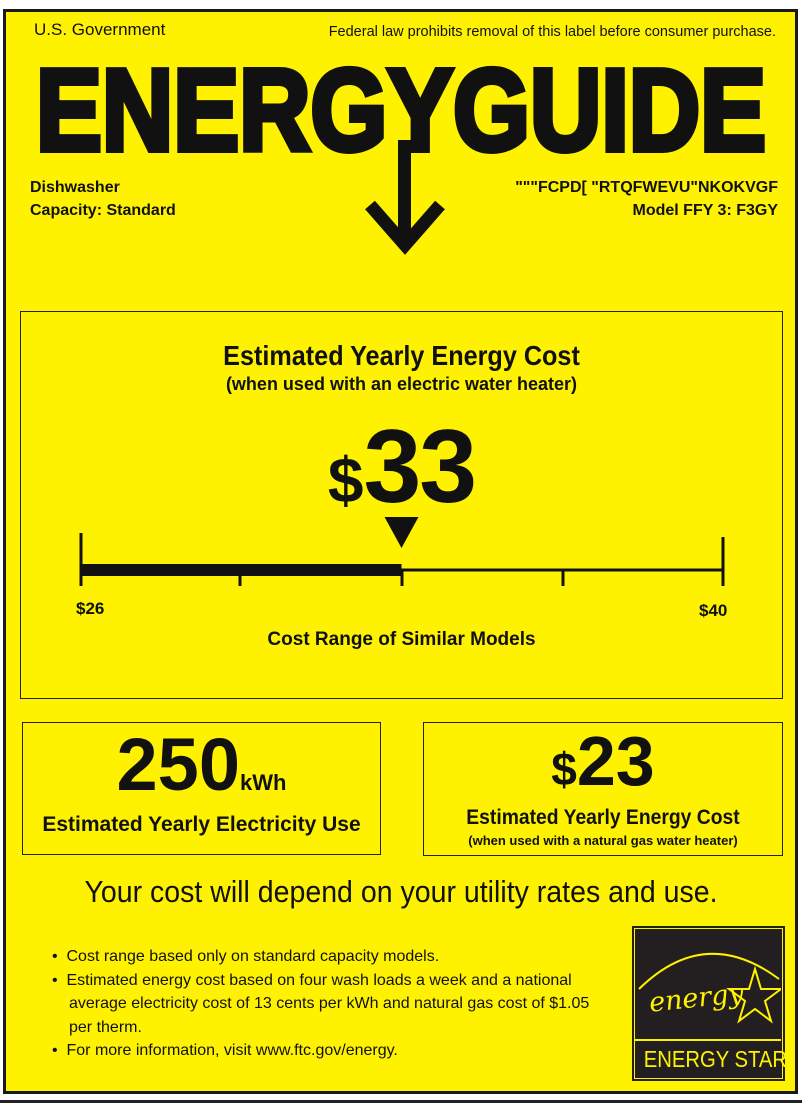  I want to click on gas-cost-amount: 23, so click(615, 761).